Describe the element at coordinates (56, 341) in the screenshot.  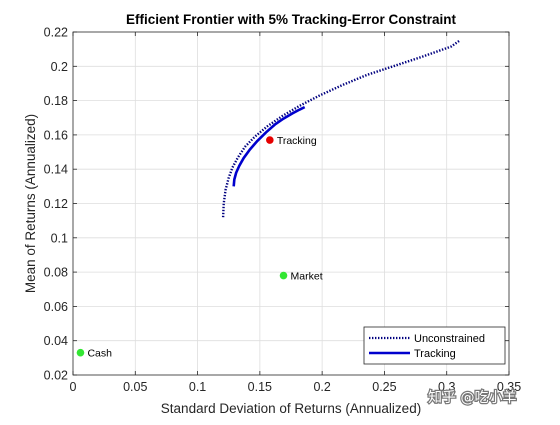
I see `y-tick-label: 0.04` at that location.